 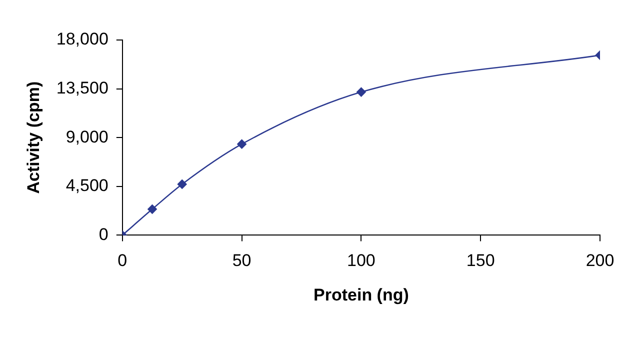 What do you see at coordinates (87, 186) in the screenshot?
I see `y-tick-label: 4,500` at bounding box center [87, 186].